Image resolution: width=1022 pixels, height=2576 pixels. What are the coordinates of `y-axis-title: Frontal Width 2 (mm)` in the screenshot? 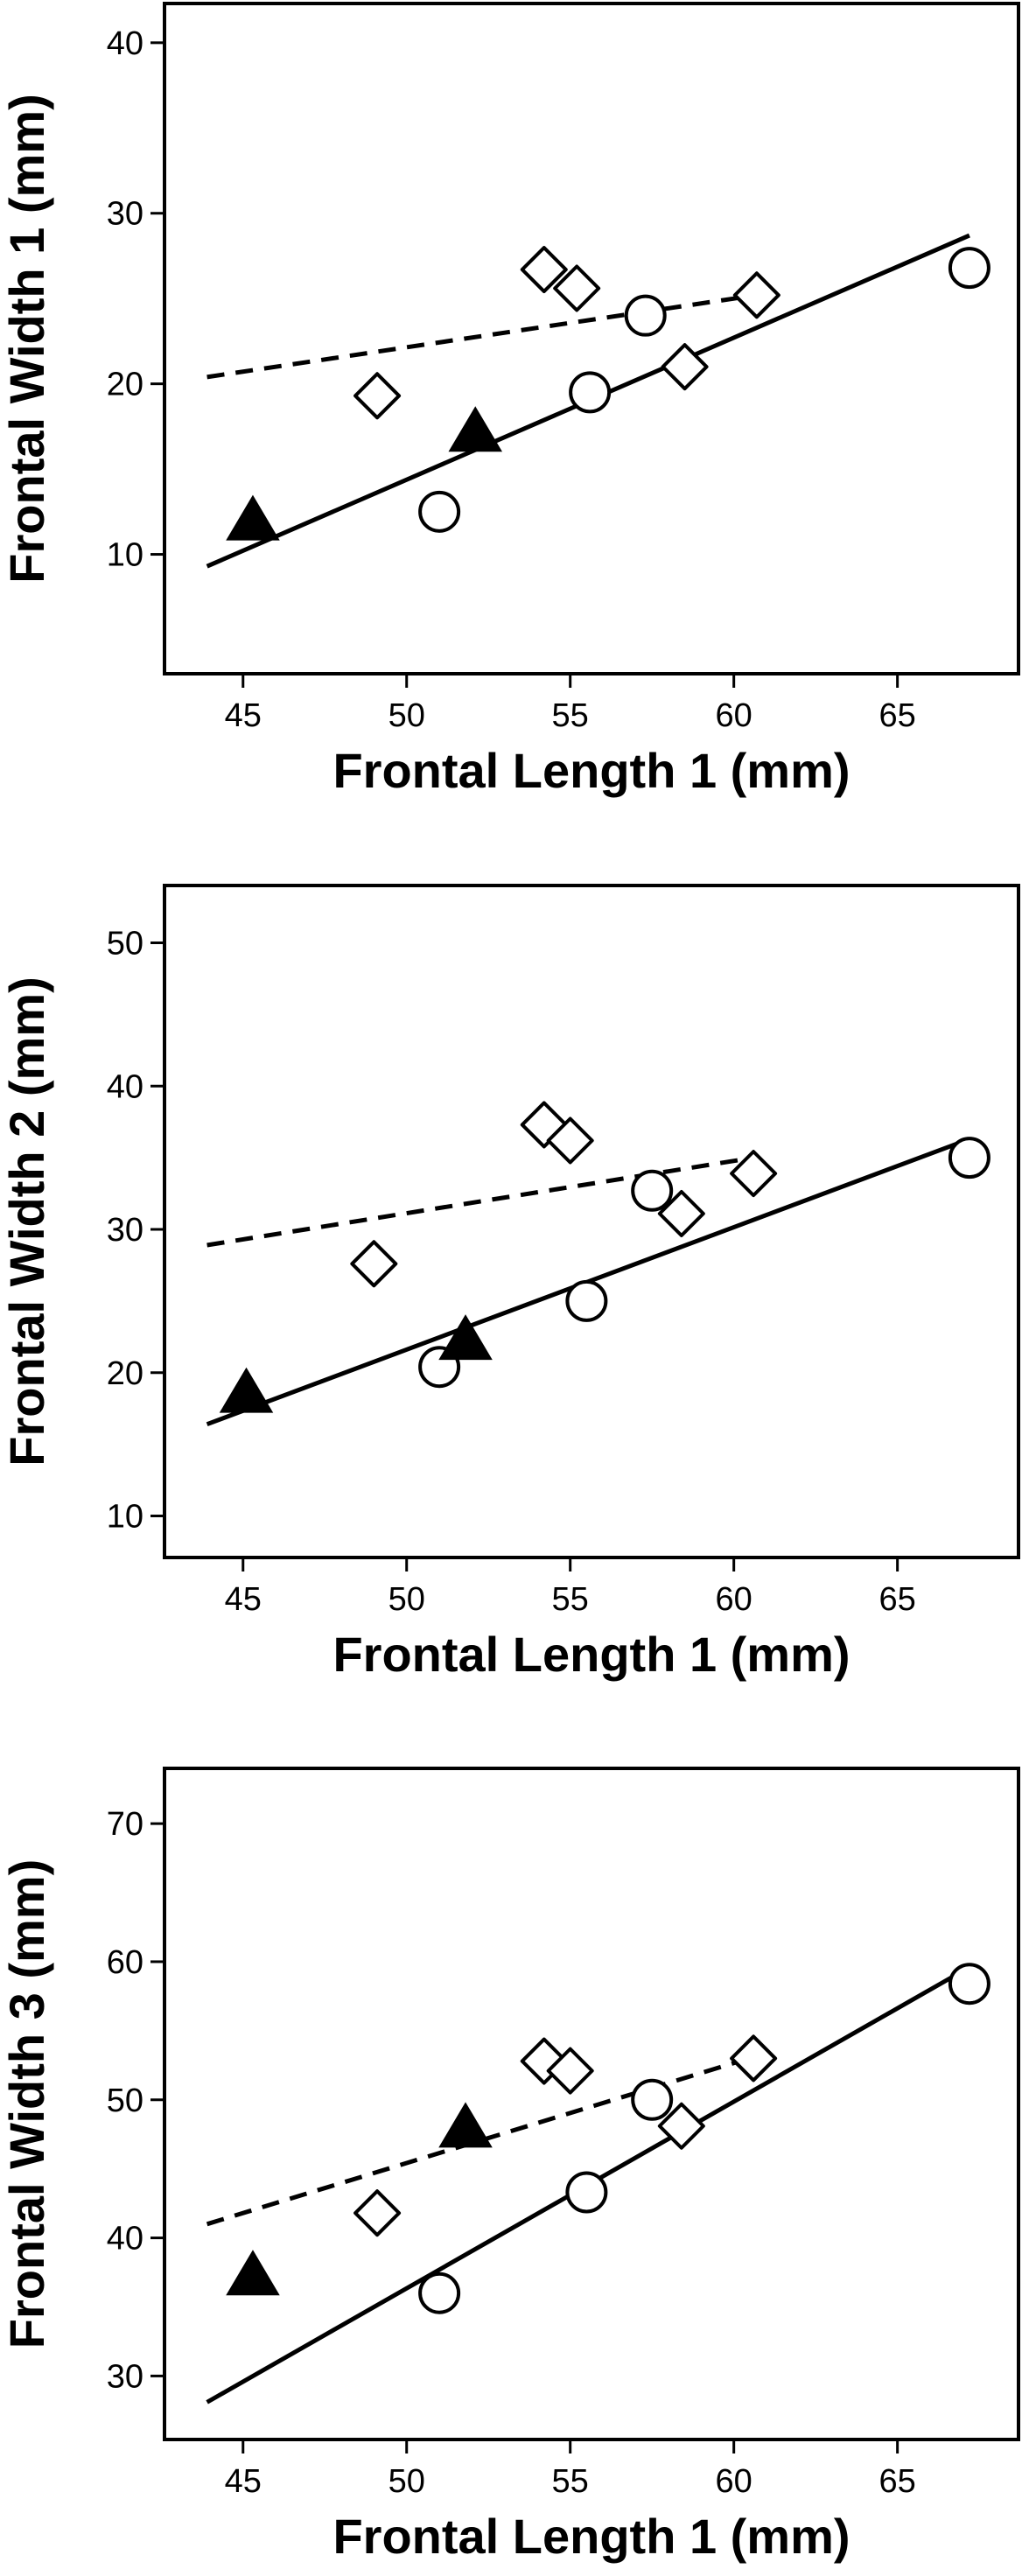 It's located at (27, 1221).